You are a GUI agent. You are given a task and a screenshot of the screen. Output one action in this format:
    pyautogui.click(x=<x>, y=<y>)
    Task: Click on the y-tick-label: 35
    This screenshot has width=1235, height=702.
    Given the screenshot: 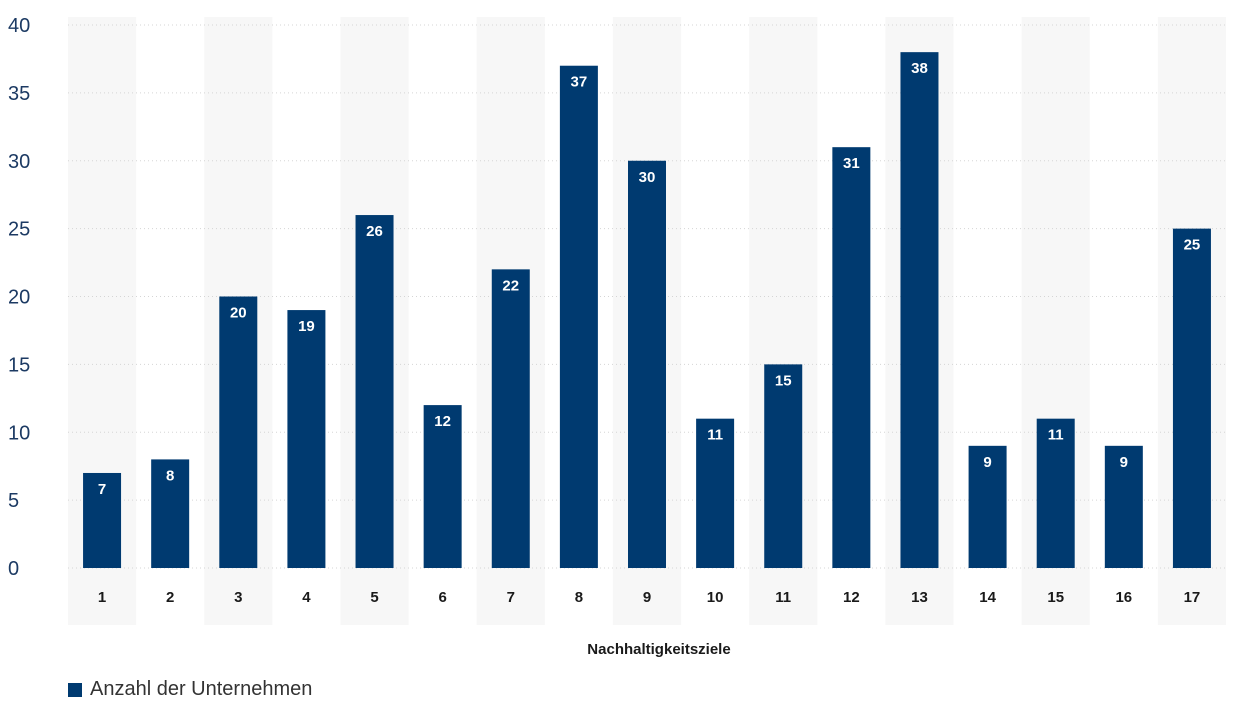 What is the action you would take?
    pyautogui.click(x=19, y=94)
    